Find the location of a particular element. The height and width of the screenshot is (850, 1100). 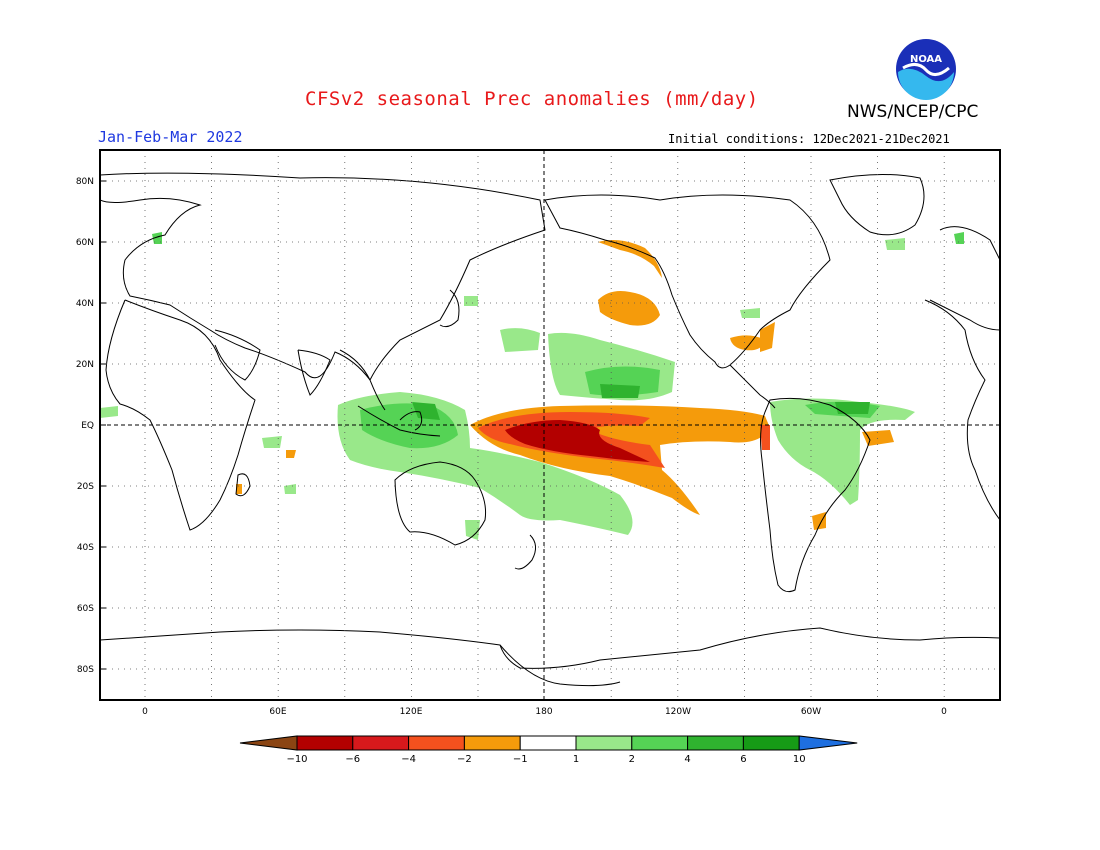

coast-madagascar is located at coordinates (243, 485).